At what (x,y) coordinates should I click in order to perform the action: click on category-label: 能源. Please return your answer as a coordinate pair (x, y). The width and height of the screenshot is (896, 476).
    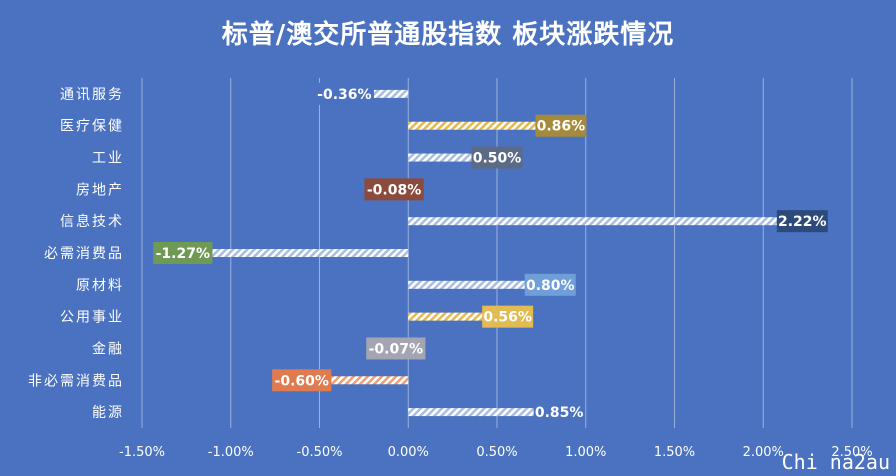
    Looking at the image, I should click on (108, 413).